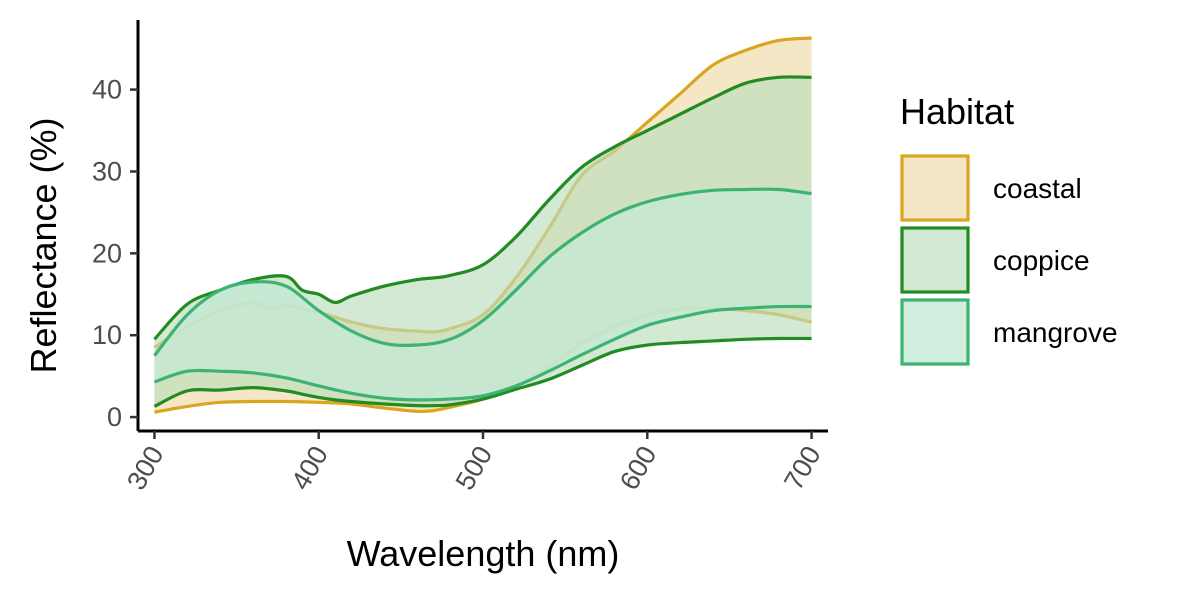 Image resolution: width=1200 pixels, height=600 pixels. I want to click on legend-key-coppice: coppice, so click(995, 260).